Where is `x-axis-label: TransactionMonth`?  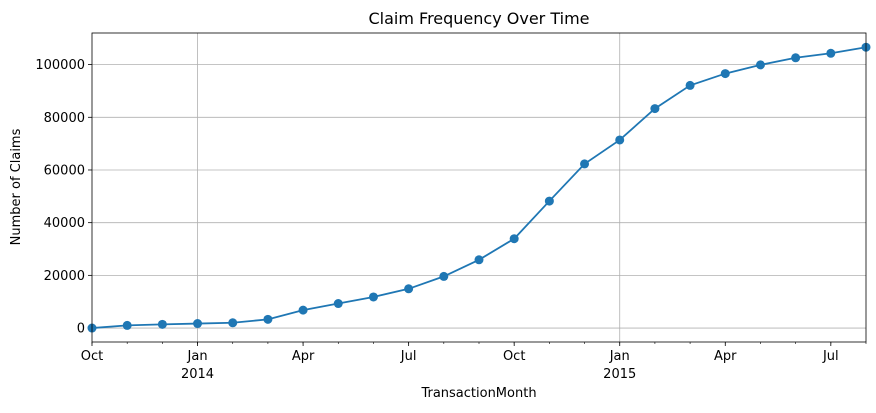 x-axis-label: TransactionMonth is located at coordinates (478, 393).